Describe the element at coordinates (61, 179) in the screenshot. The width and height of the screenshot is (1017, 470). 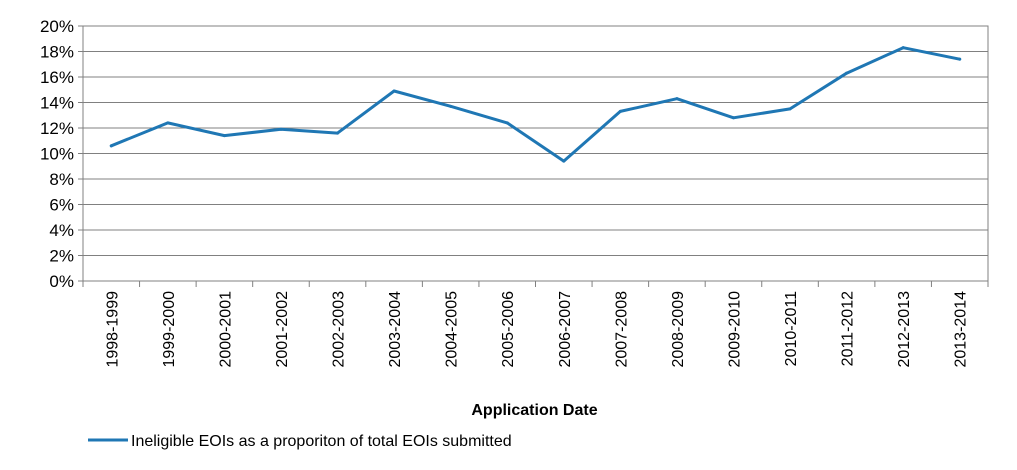
I see `y-tick-label: 8%` at that location.